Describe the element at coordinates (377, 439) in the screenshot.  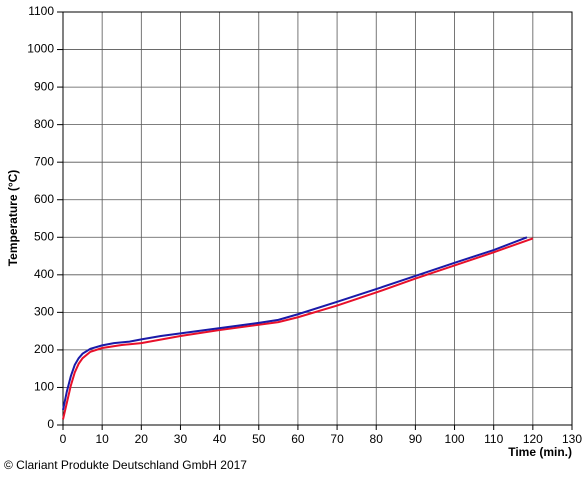
I see `x-tick-label: 80` at that location.